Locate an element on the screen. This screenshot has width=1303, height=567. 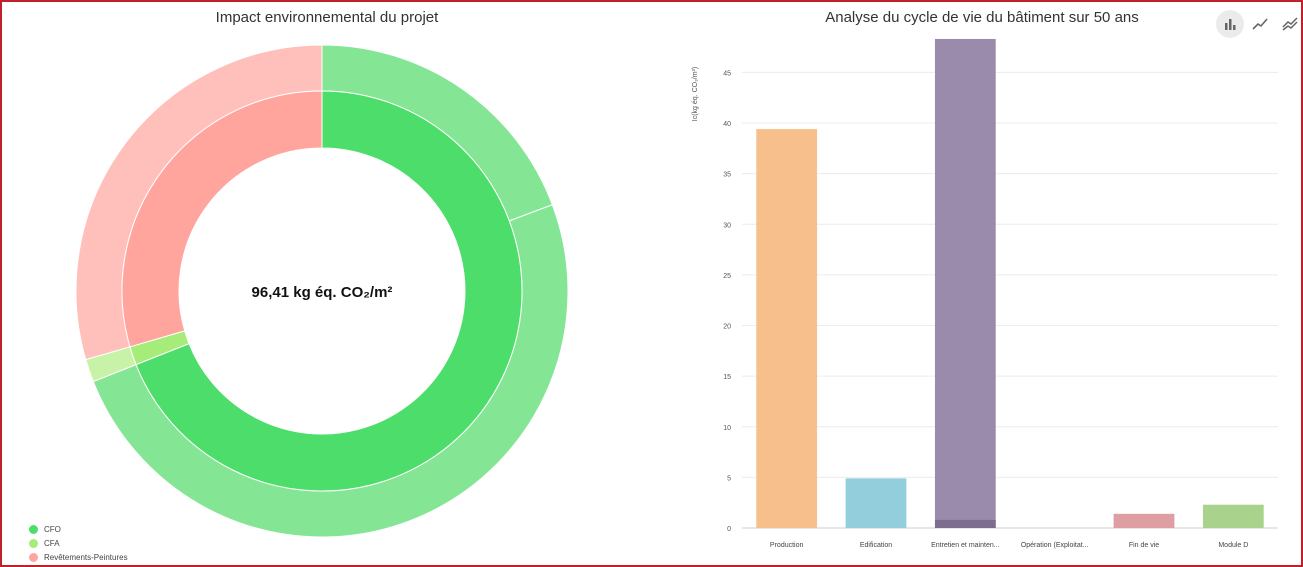
bar-chart-icon is located at coordinates (1230, 24).